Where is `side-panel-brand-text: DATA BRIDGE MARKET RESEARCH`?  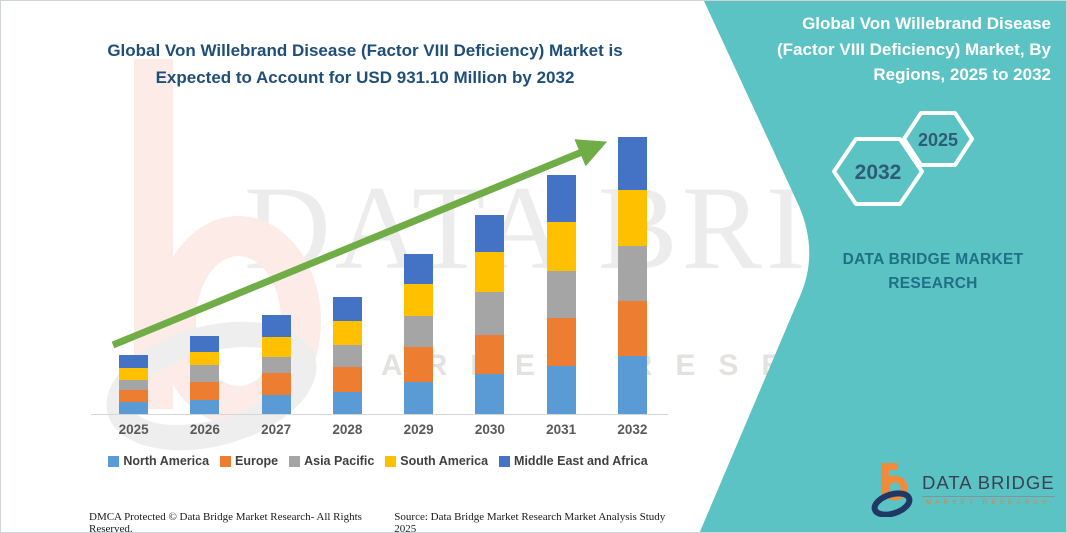 side-panel-brand-text: DATA BRIDGE MARKET RESEARCH is located at coordinates (933, 272).